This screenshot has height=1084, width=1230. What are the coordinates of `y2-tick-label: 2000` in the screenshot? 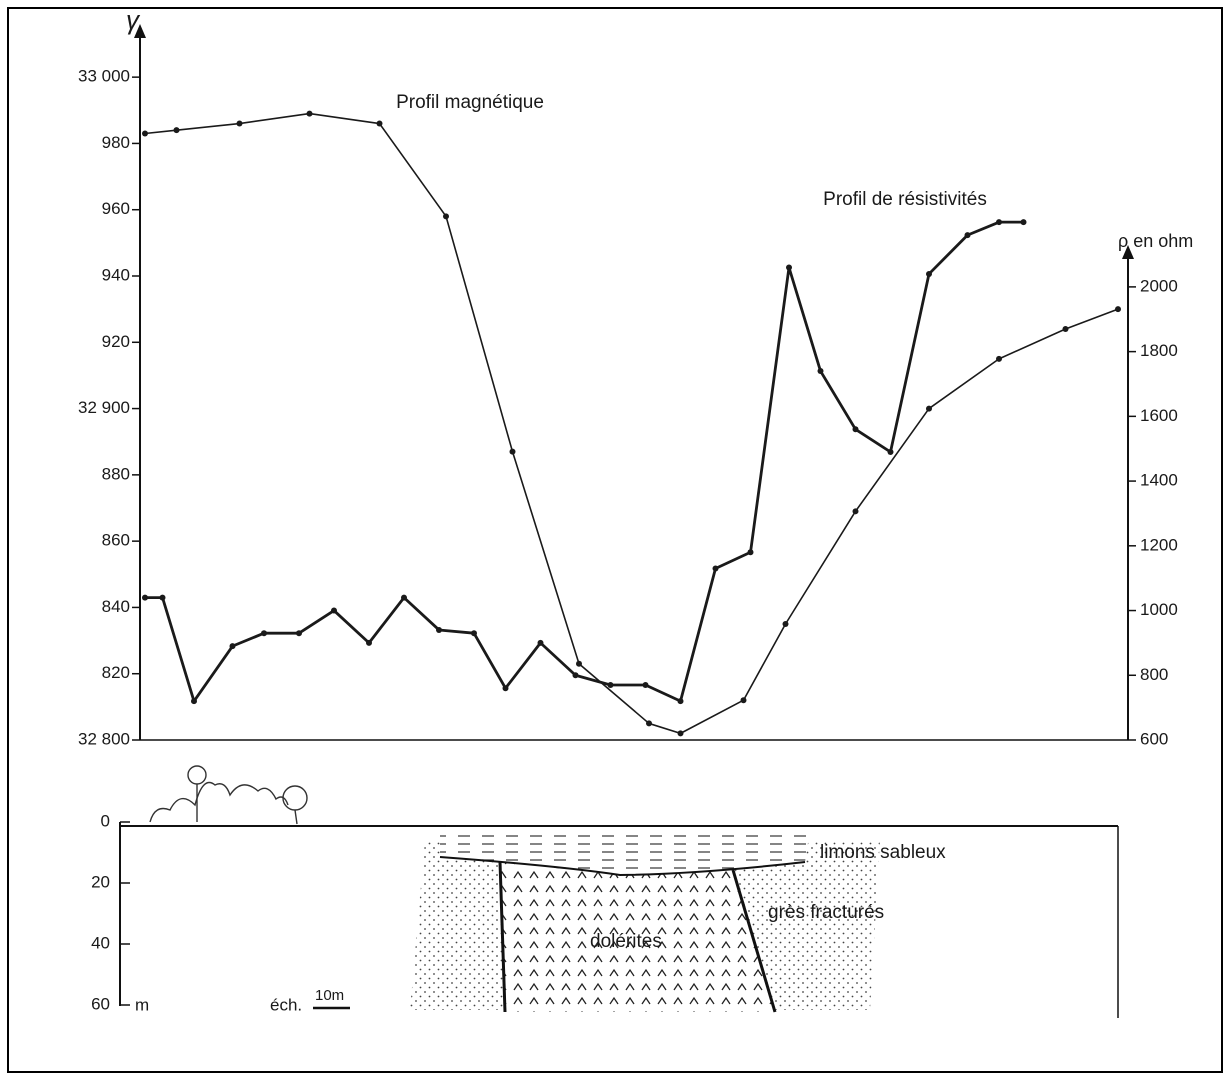 It's located at (1159, 285).